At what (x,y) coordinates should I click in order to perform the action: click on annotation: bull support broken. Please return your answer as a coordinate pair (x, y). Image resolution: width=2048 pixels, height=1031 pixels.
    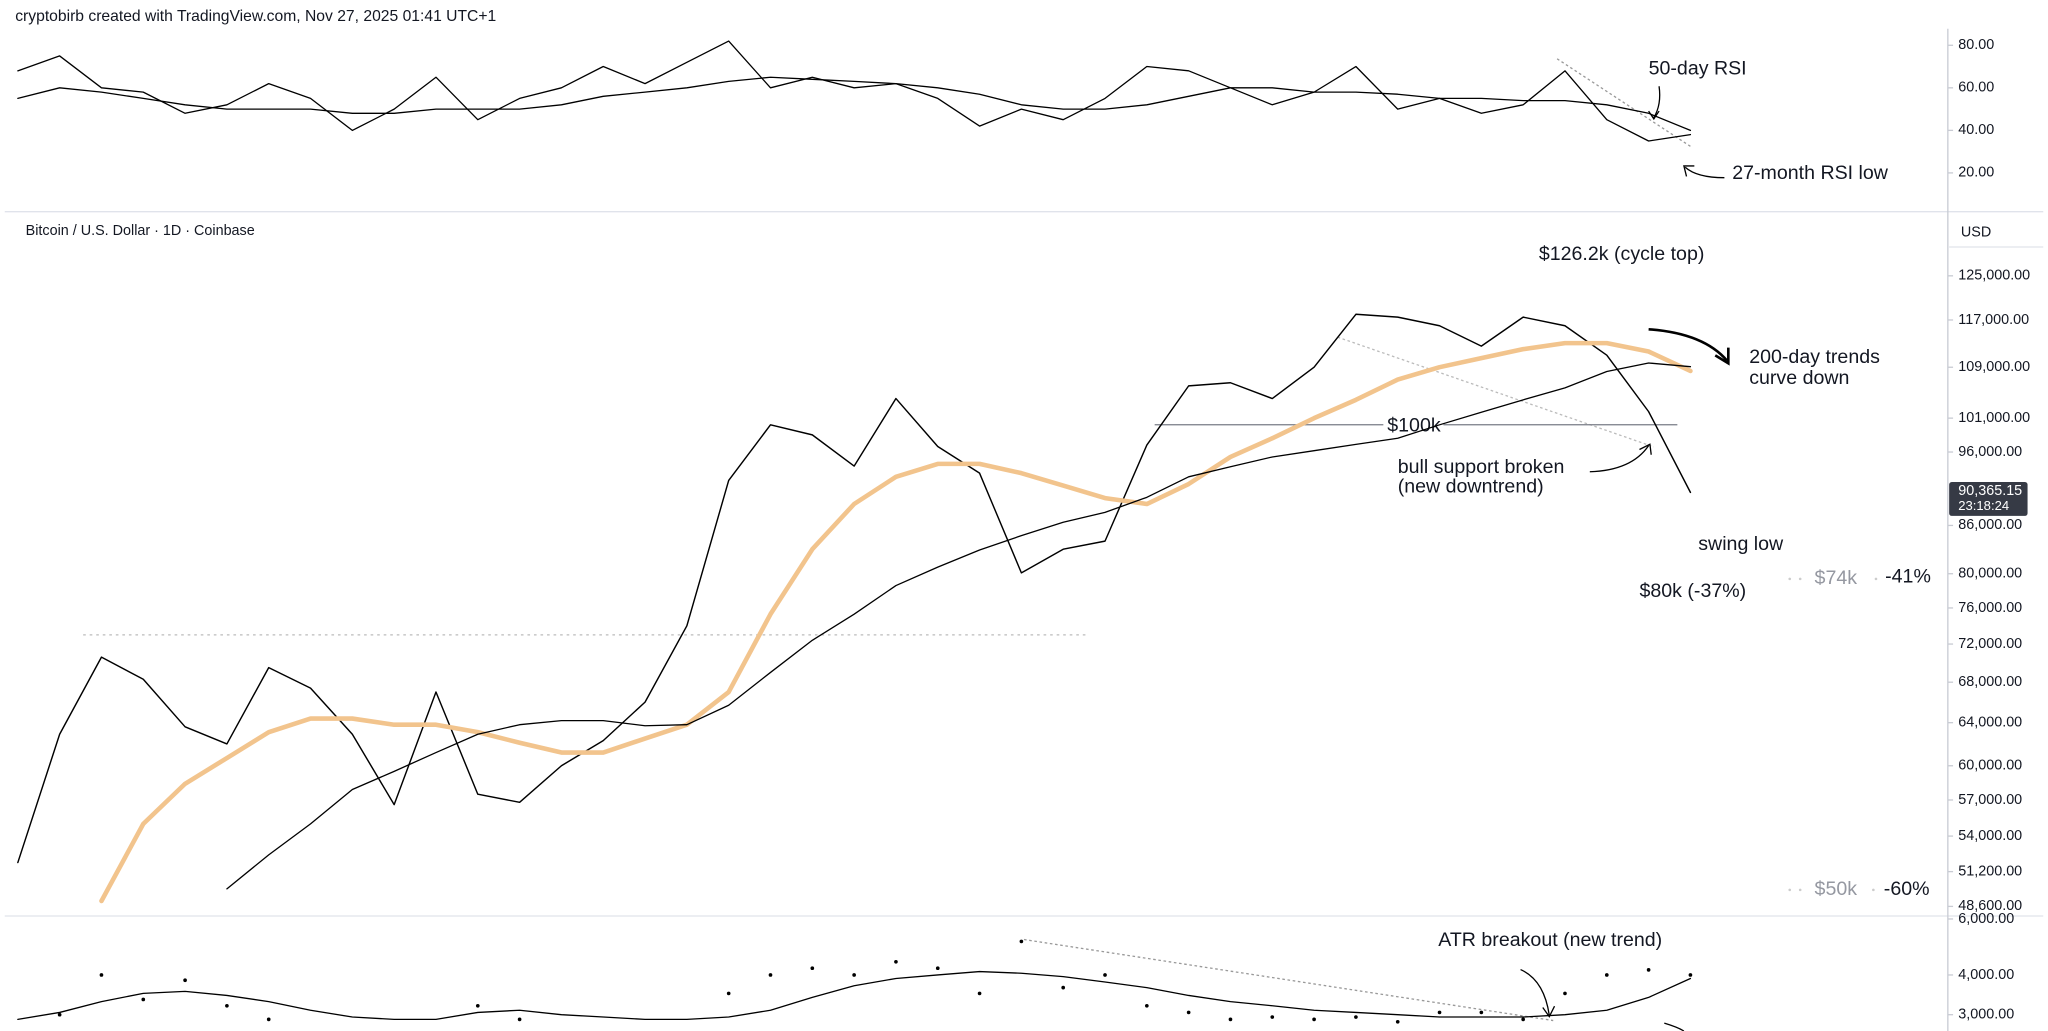
    Looking at the image, I should click on (1481, 467).